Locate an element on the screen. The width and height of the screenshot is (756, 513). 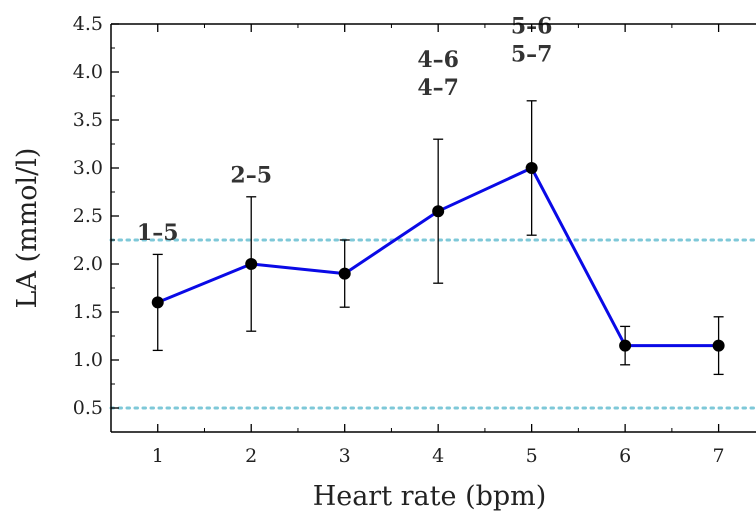
x-tick-label-2: 2 is located at coordinates (251, 456).